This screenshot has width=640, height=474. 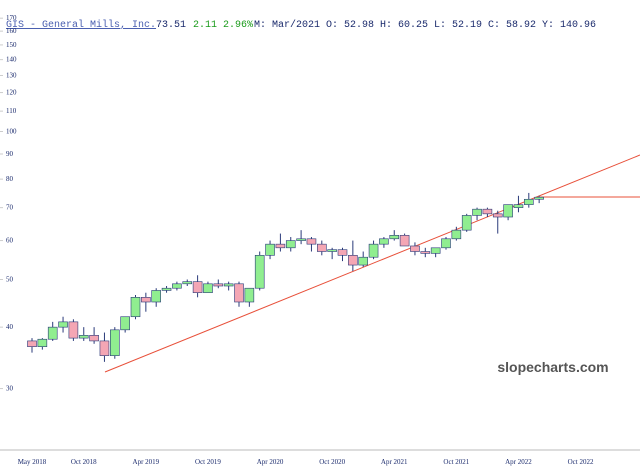 What do you see at coordinates (171, 25) in the screenshot?
I see `last-price: 73.51` at bounding box center [171, 25].